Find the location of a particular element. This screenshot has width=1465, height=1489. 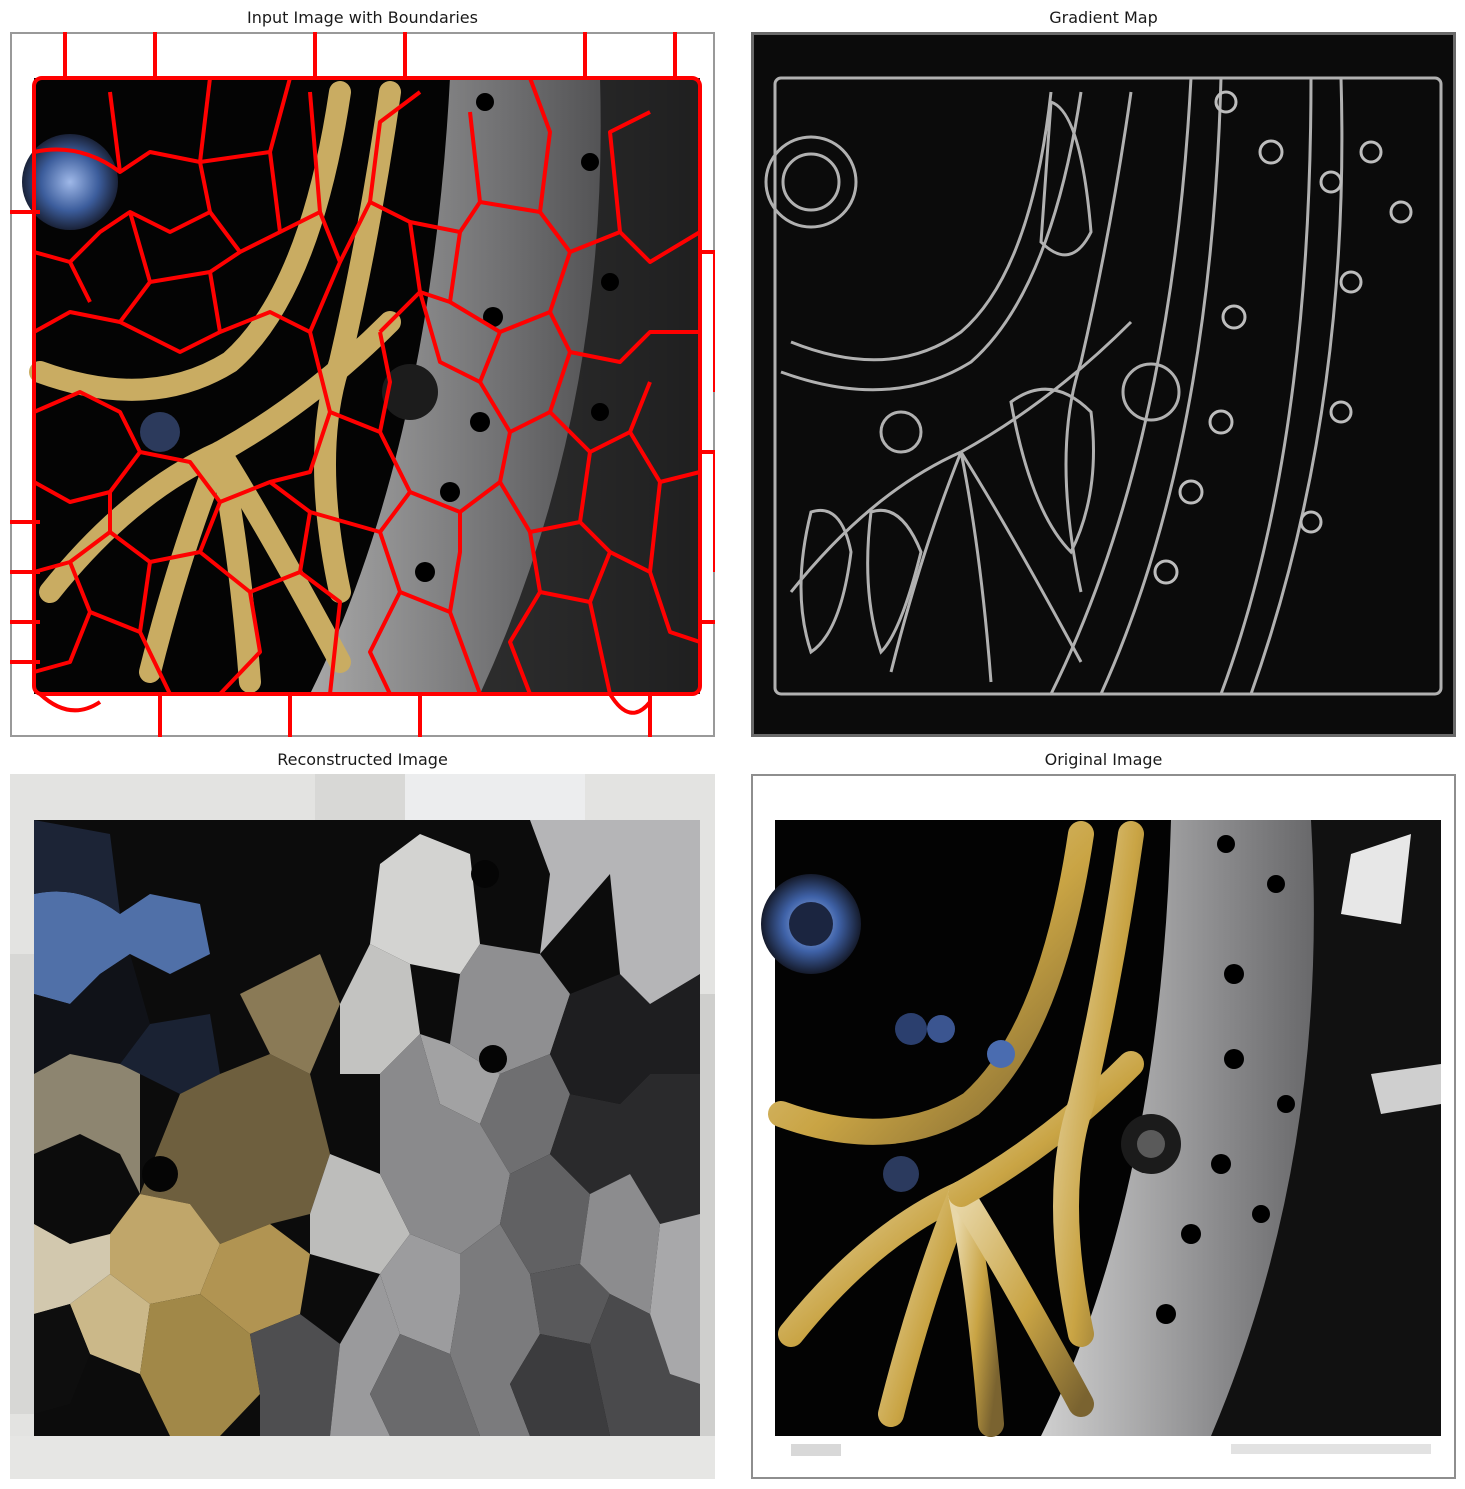

panel-title-reconstructed: Reconstructed Image is located at coordinates (362, 759).